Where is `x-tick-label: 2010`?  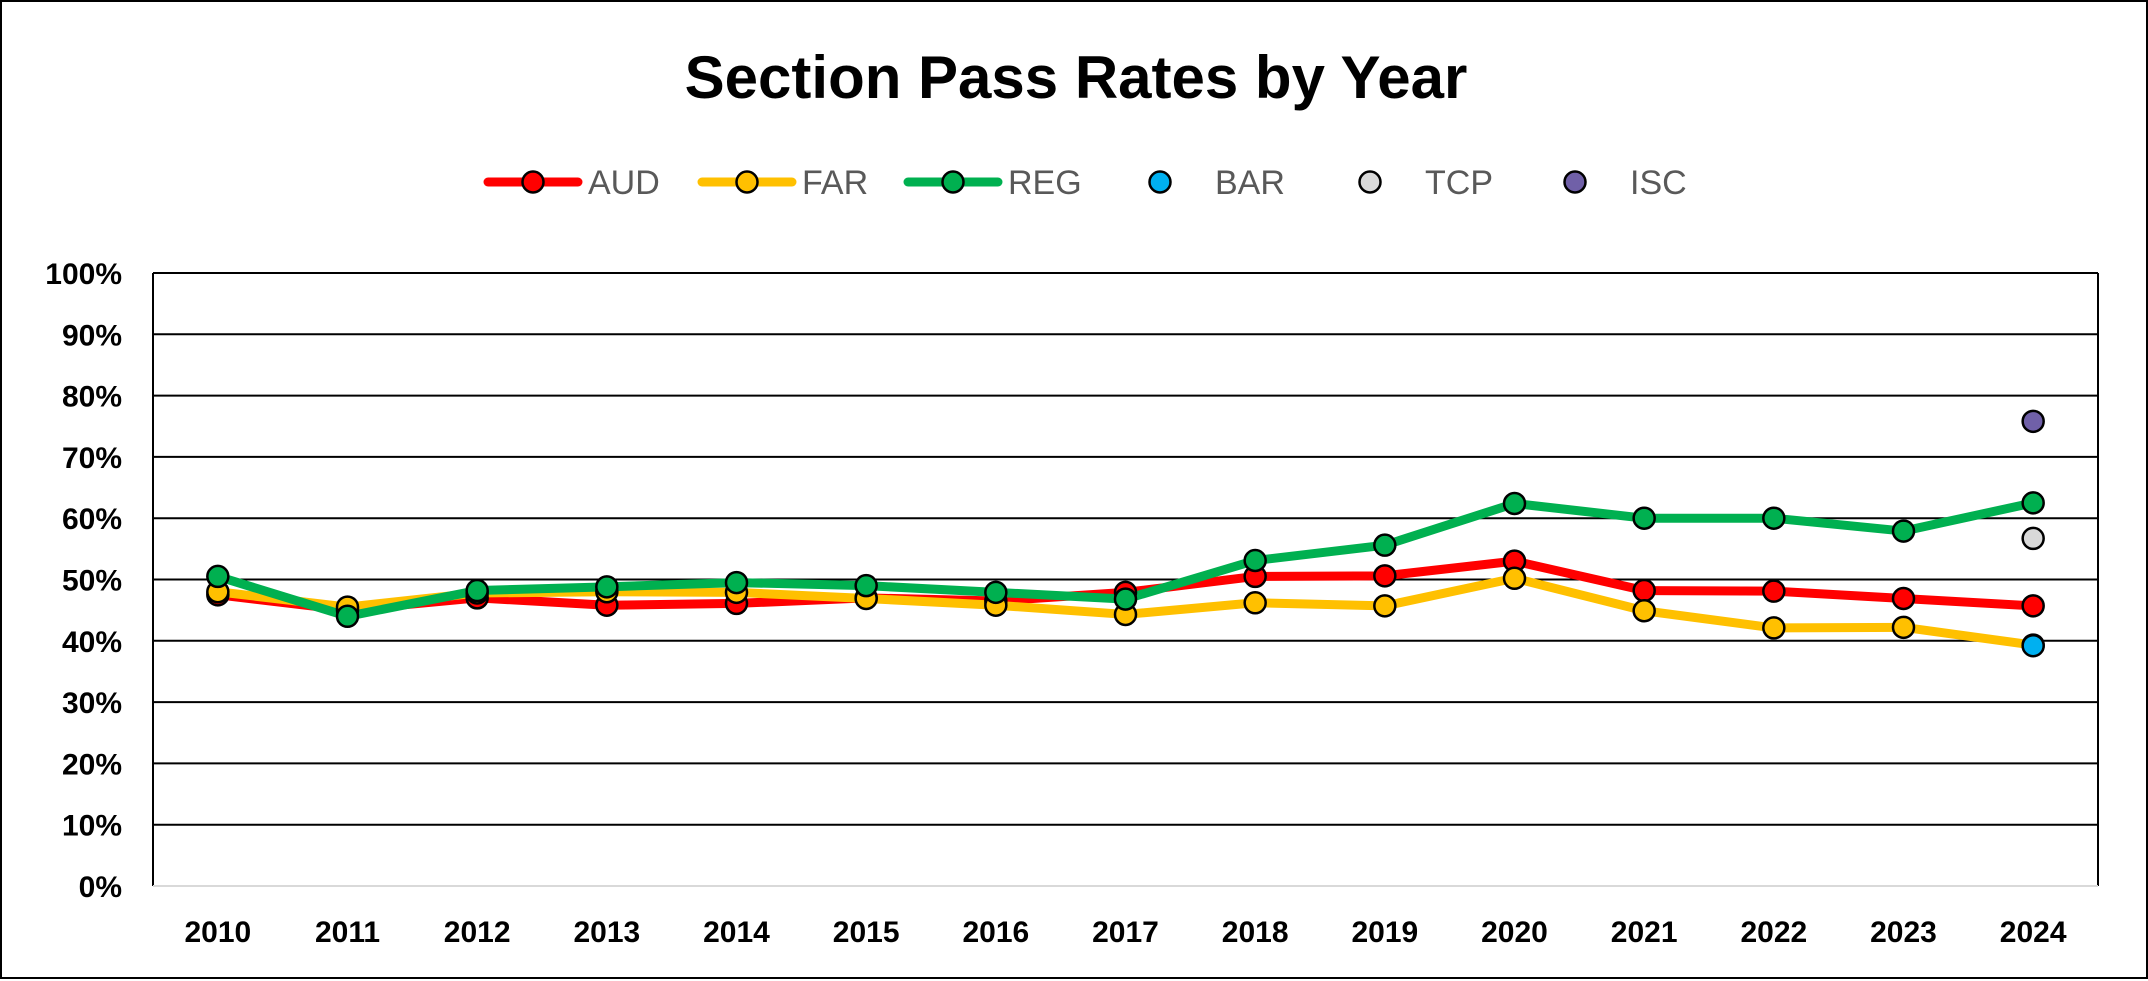 x-tick-label: 2010 is located at coordinates (217, 932).